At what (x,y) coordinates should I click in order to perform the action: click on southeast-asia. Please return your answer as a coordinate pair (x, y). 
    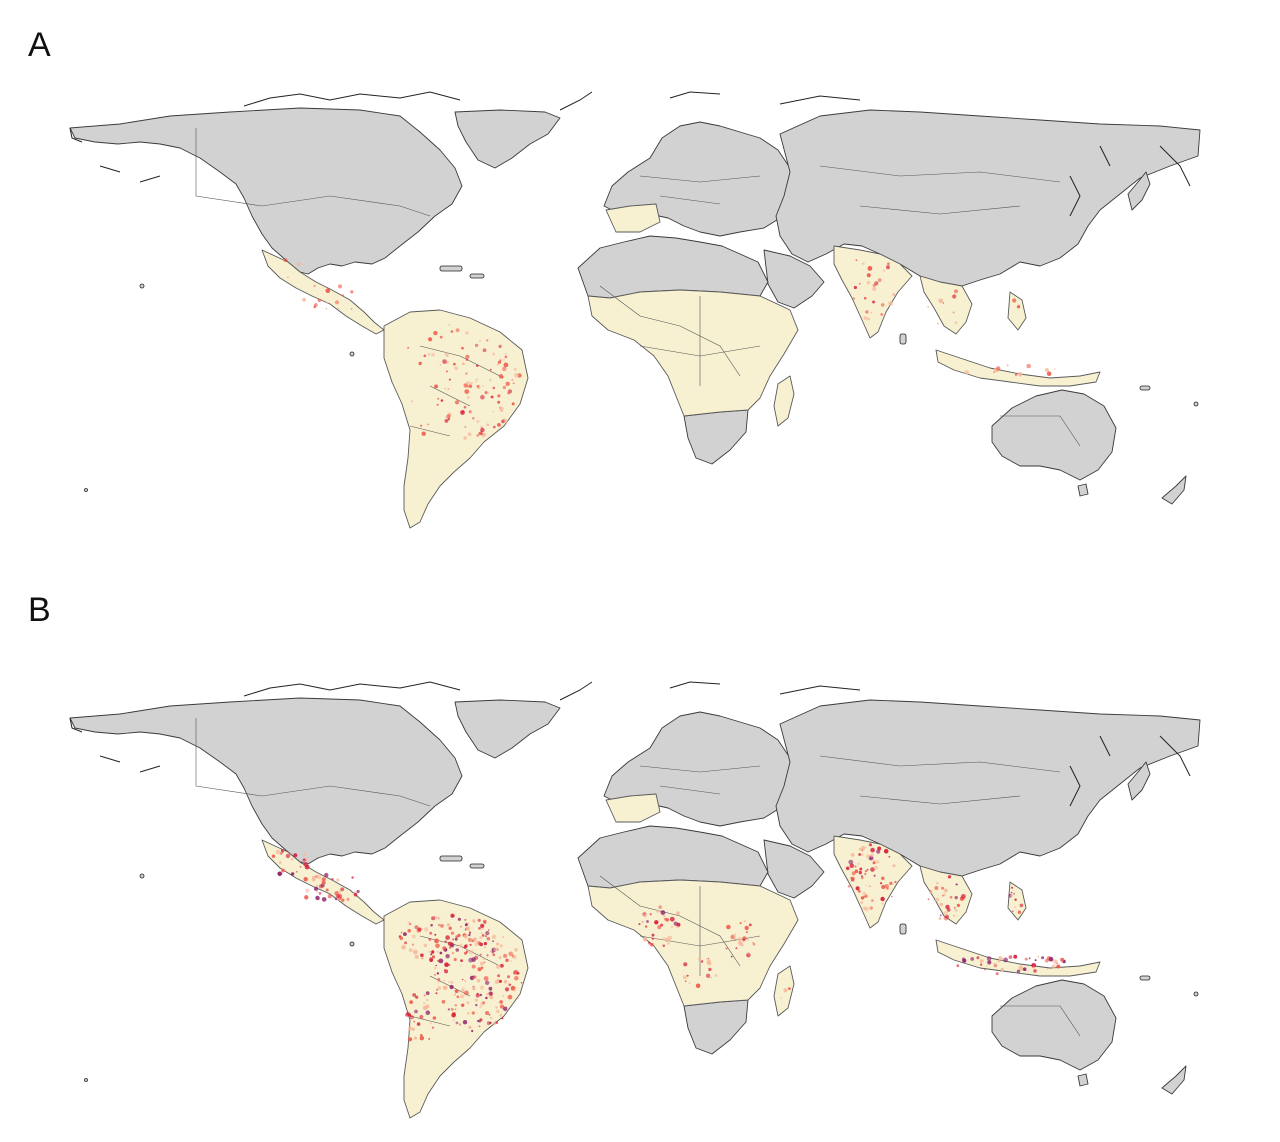
    Looking at the image, I should click on (946, 895).